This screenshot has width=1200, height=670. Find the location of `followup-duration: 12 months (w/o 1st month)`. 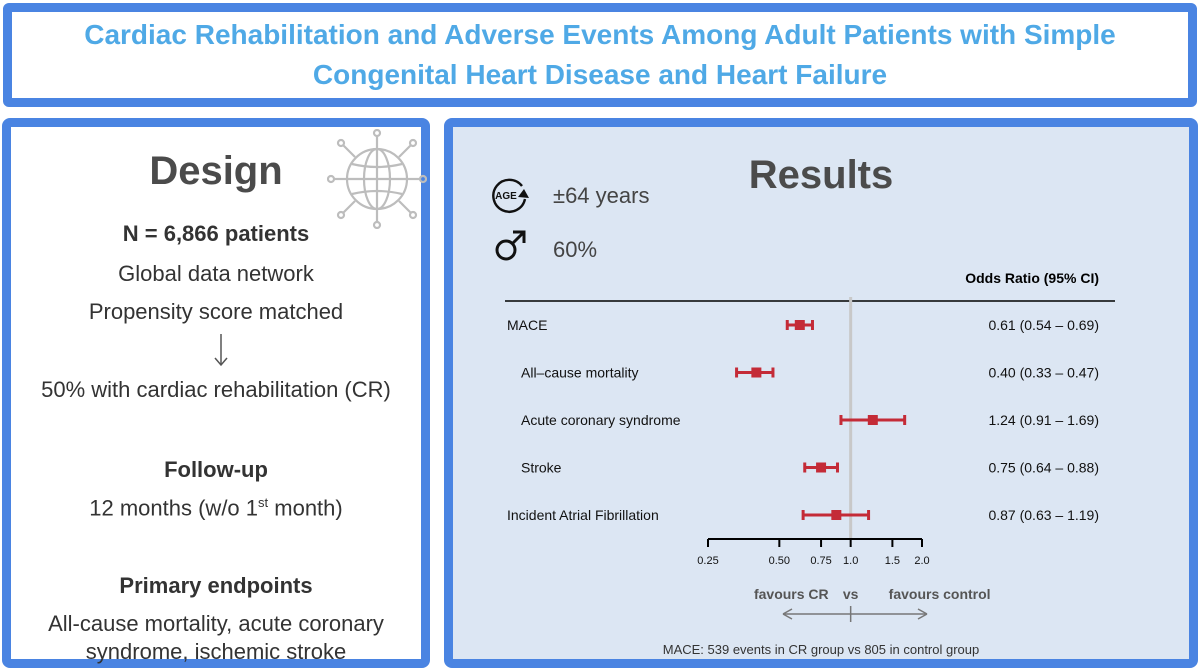

followup-duration: 12 months (w/o 1st month) is located at coordinates (216, 508).